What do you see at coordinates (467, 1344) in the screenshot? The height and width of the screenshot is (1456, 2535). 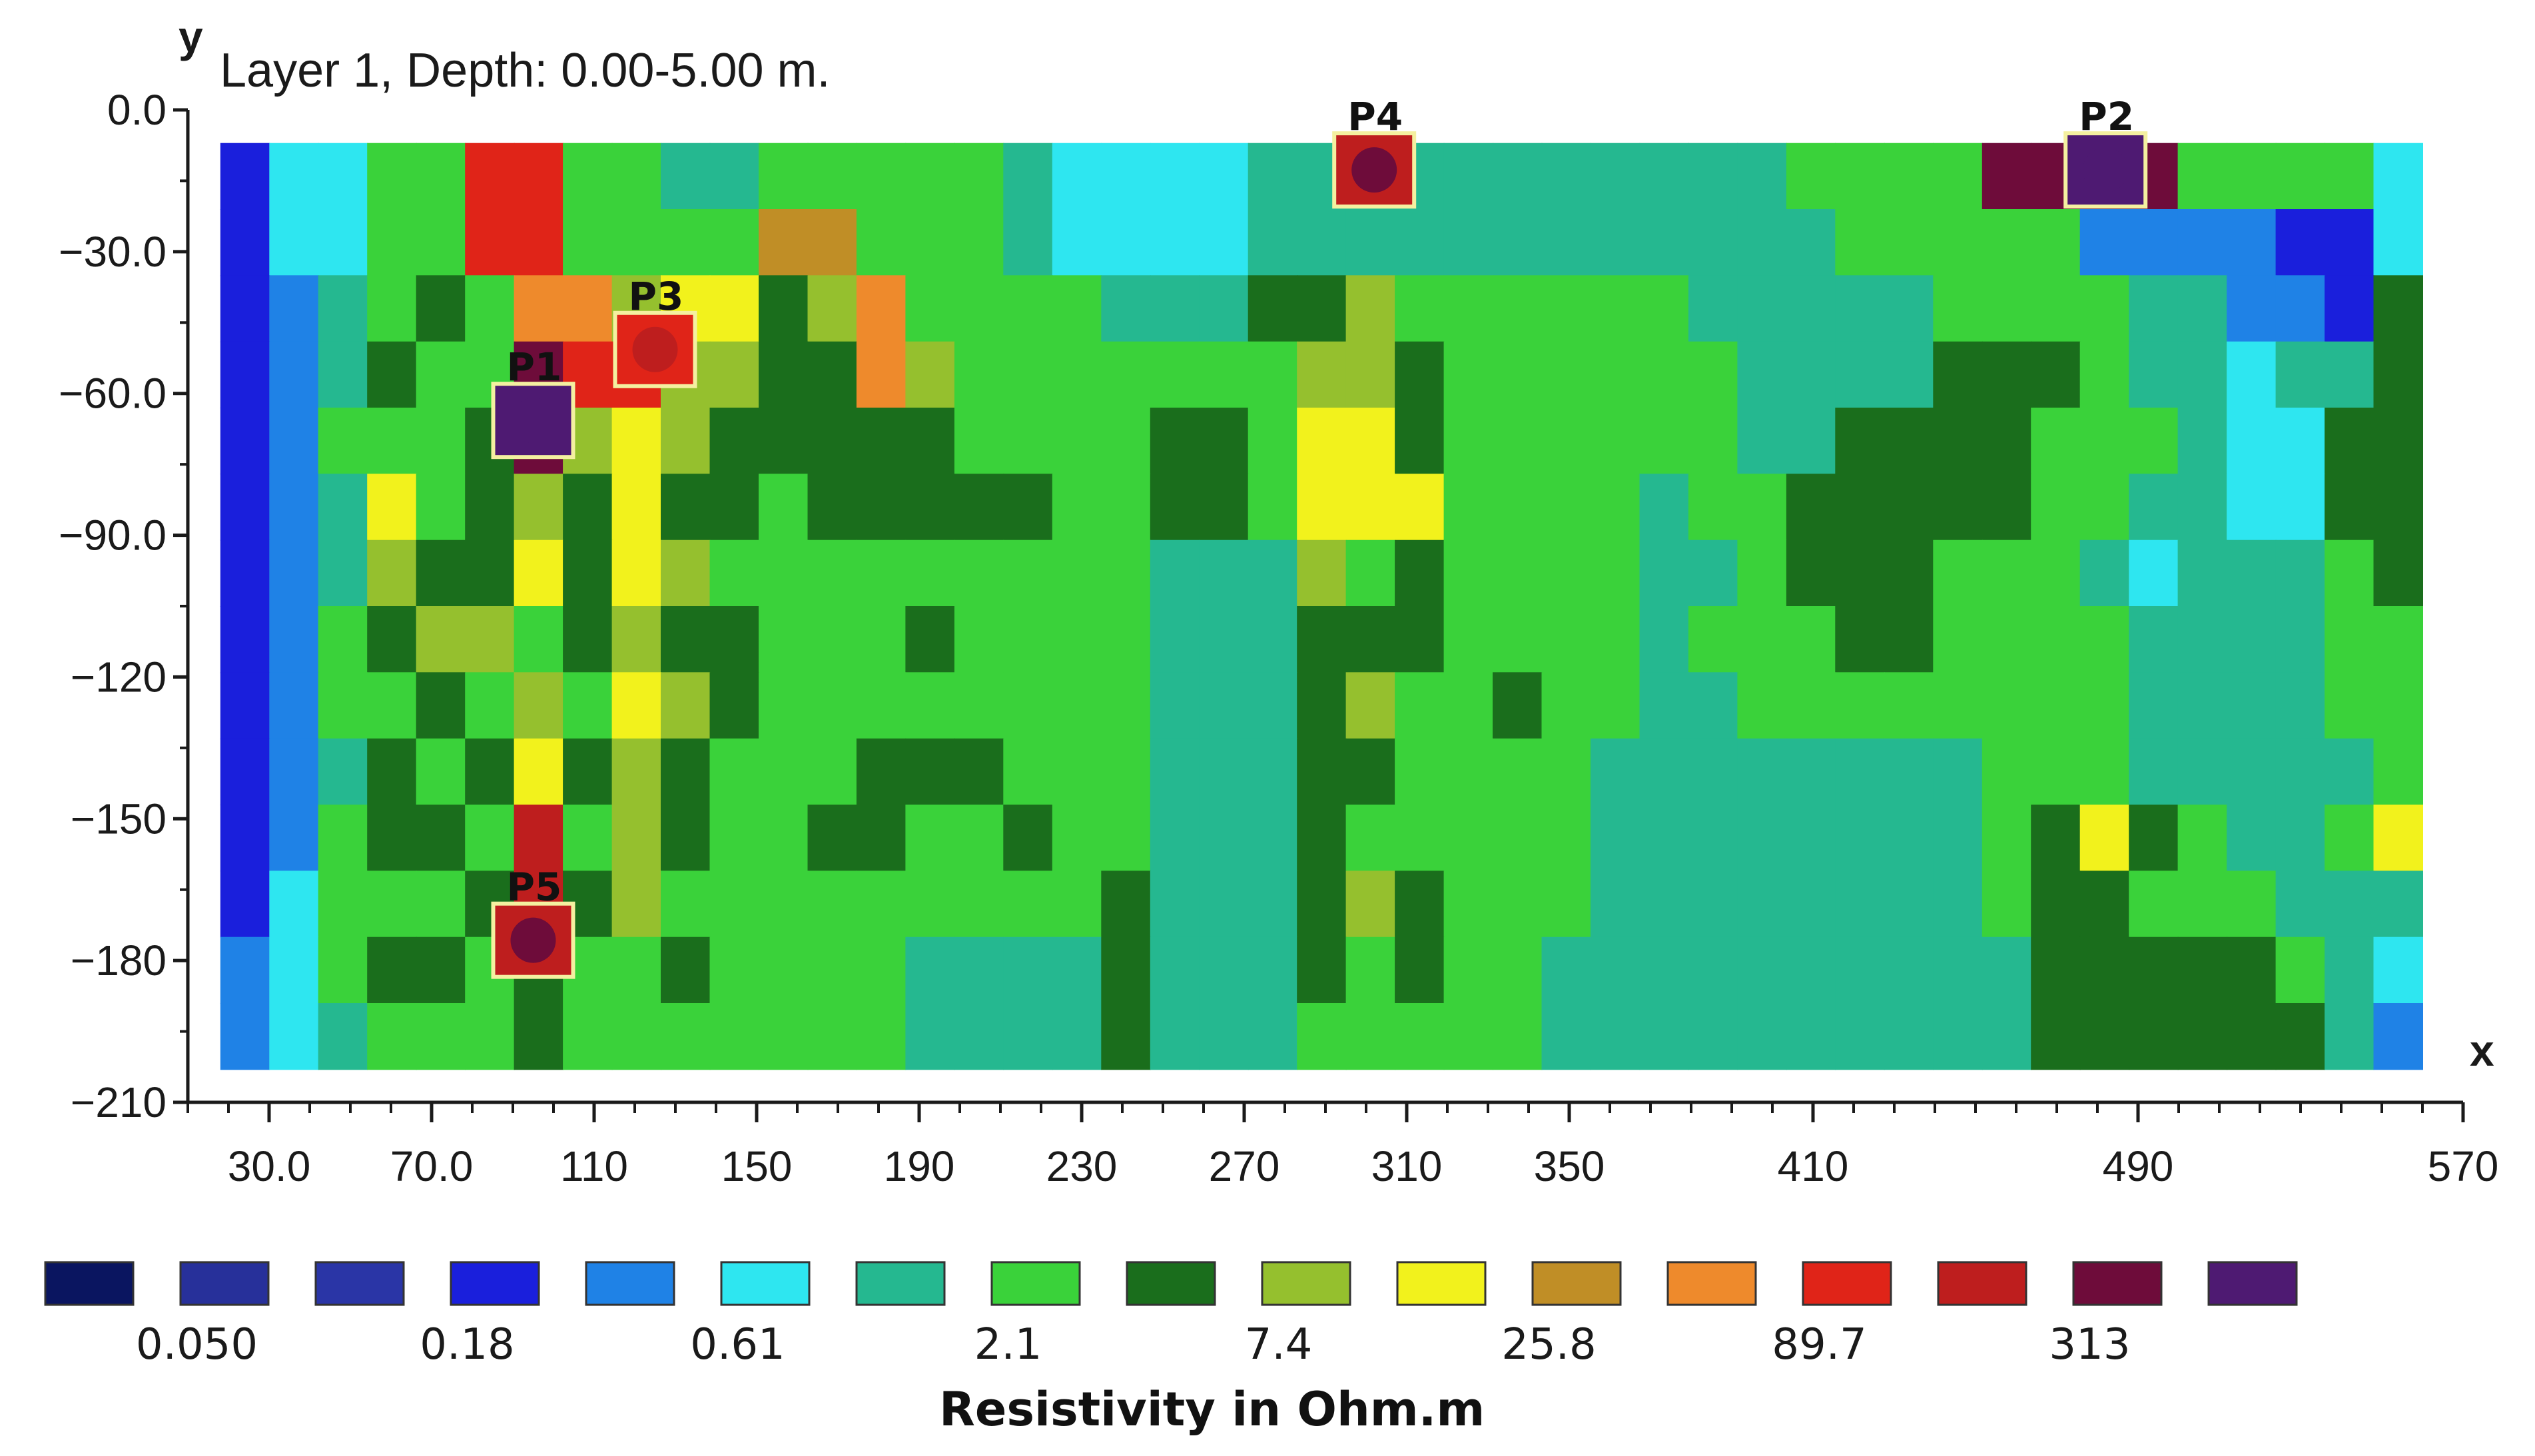 I see `legend-label: 0.18` at bounding box center [467, 1344].